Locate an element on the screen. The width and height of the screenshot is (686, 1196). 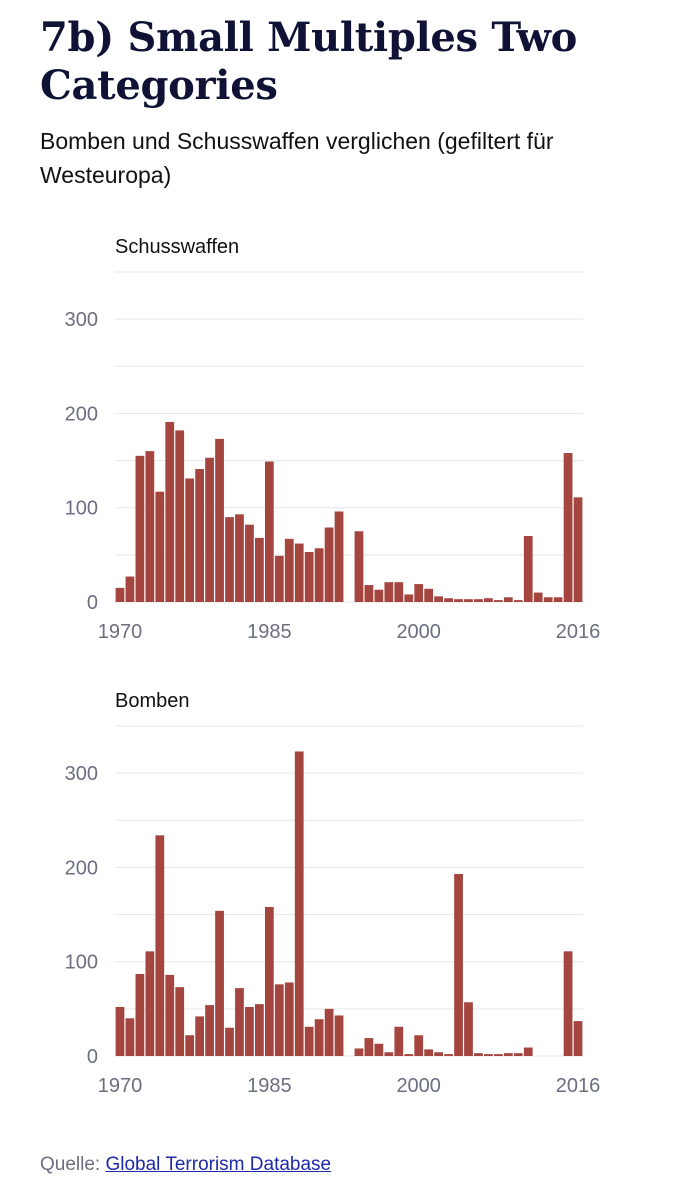
y-tick-label: 100 is located at coordinates (81, 963).